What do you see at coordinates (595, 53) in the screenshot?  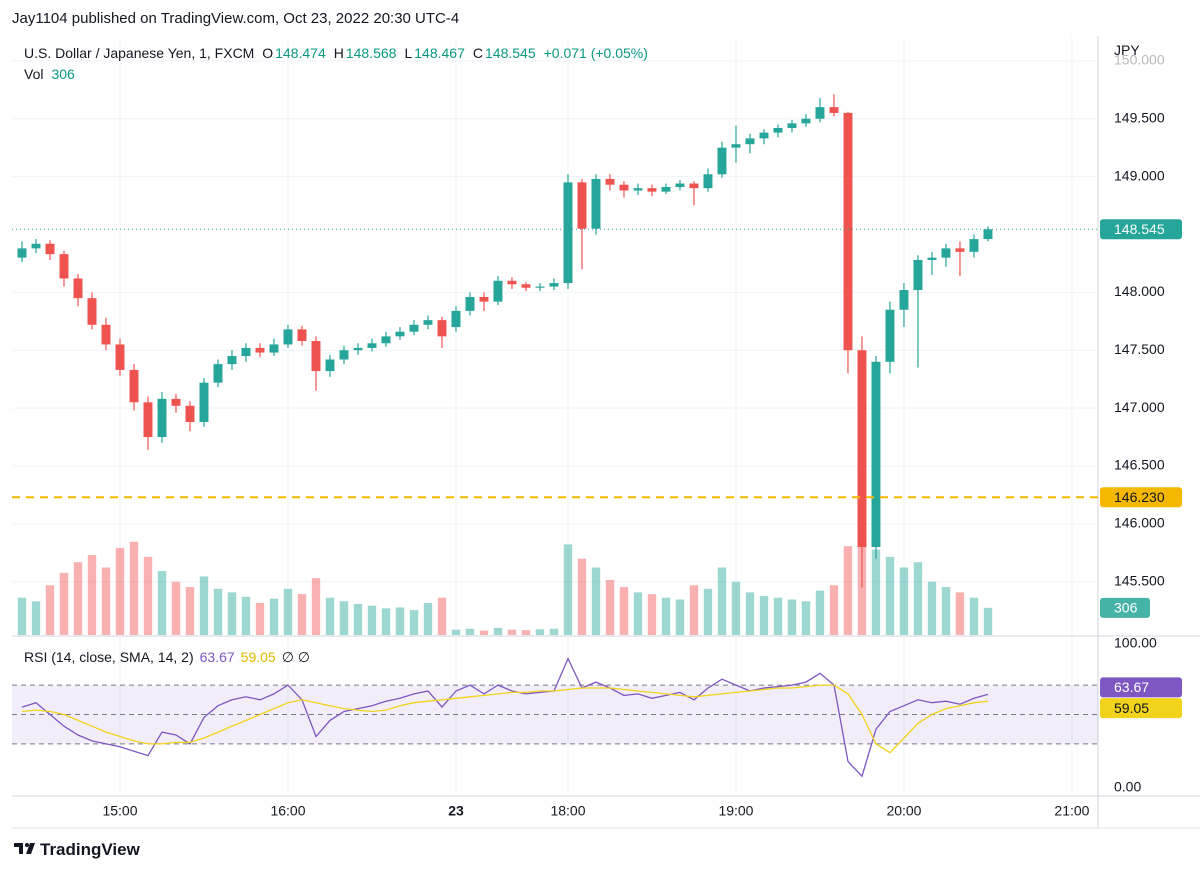 I see `change-value: +0.071 (+0.05%)` at bounding box center [595, 53].